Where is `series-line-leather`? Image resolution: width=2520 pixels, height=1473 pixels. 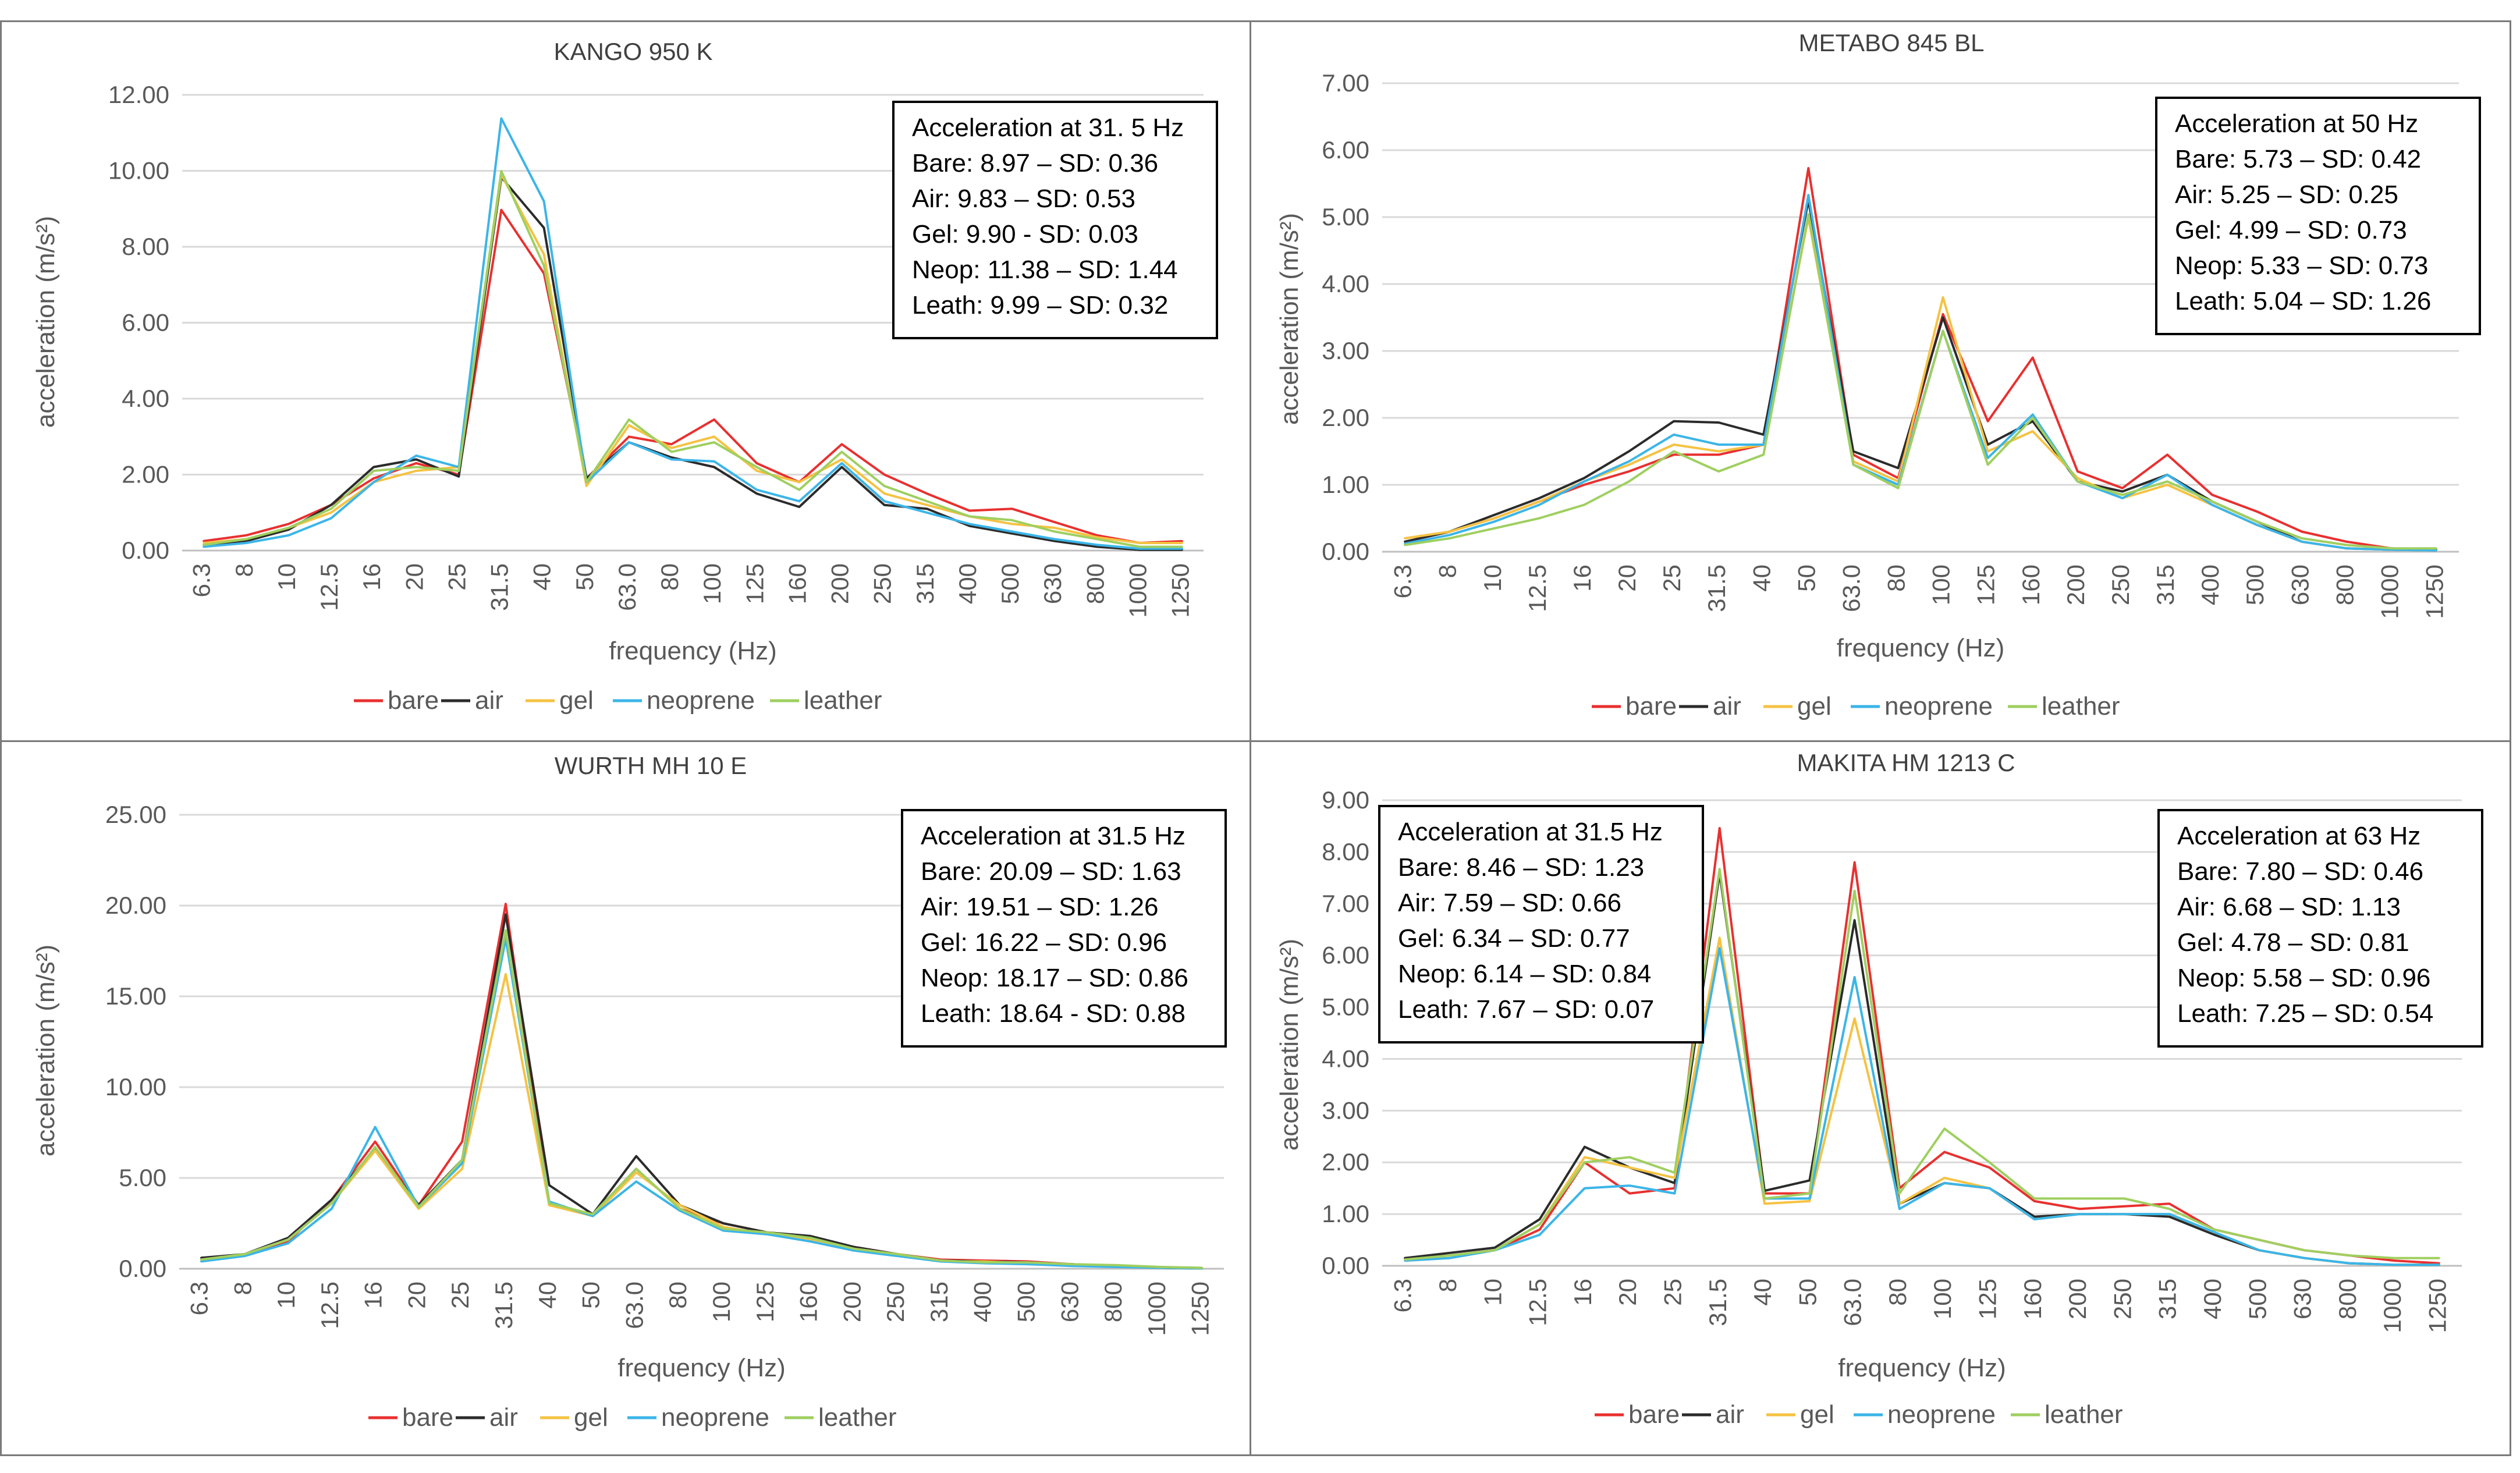 series-line-leather is located at coordinates (1920, 381).